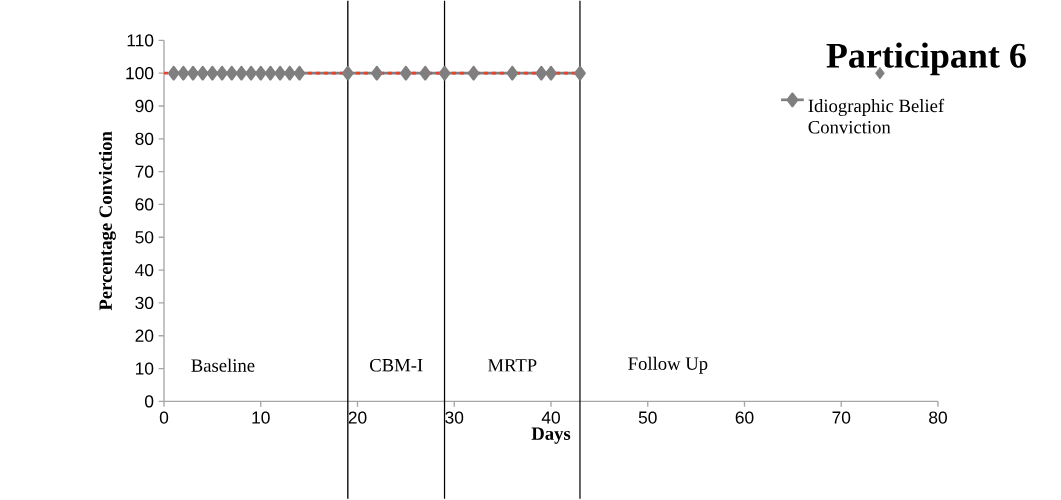  I want to click on y-tick-label: 30, so click(144, 303).